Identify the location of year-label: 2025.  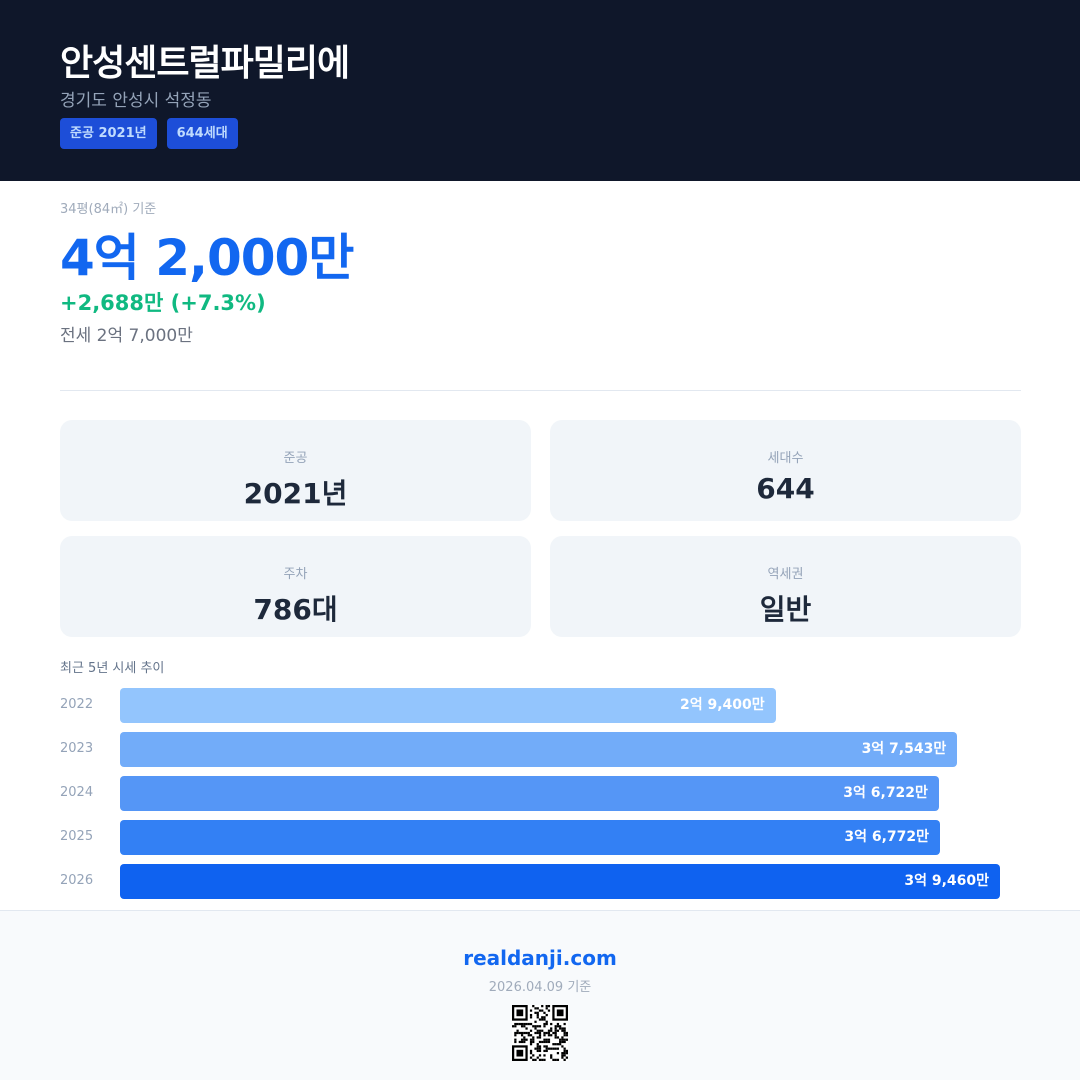
(77, 836).